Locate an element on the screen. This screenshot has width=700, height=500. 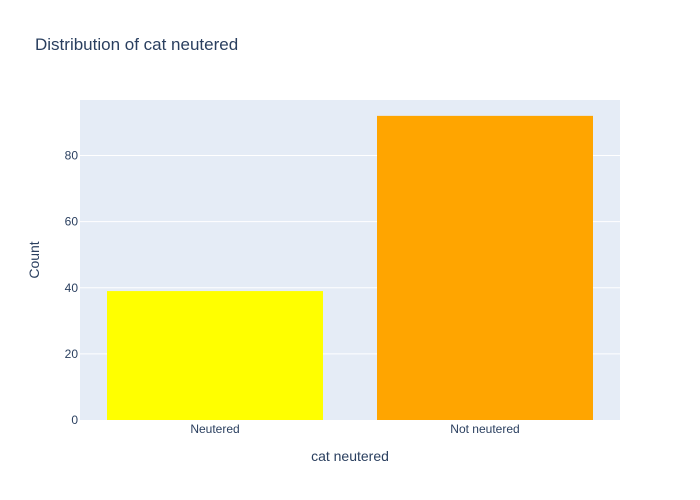
y-axis-ticks: 0 20 40 60 80 is located at coordinates (72, 288).